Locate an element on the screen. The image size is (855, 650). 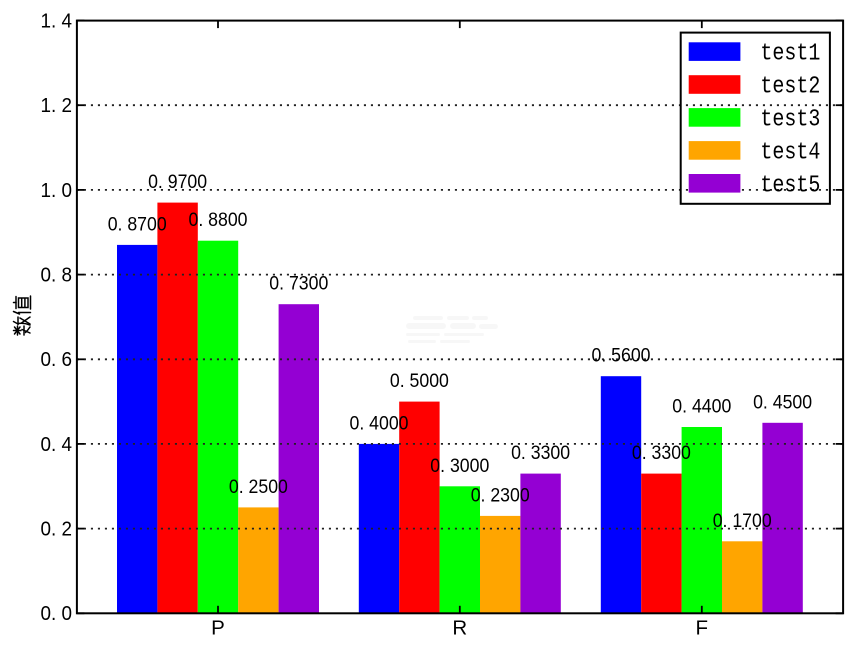
svg-text: F is located at coordinates (702, 628).